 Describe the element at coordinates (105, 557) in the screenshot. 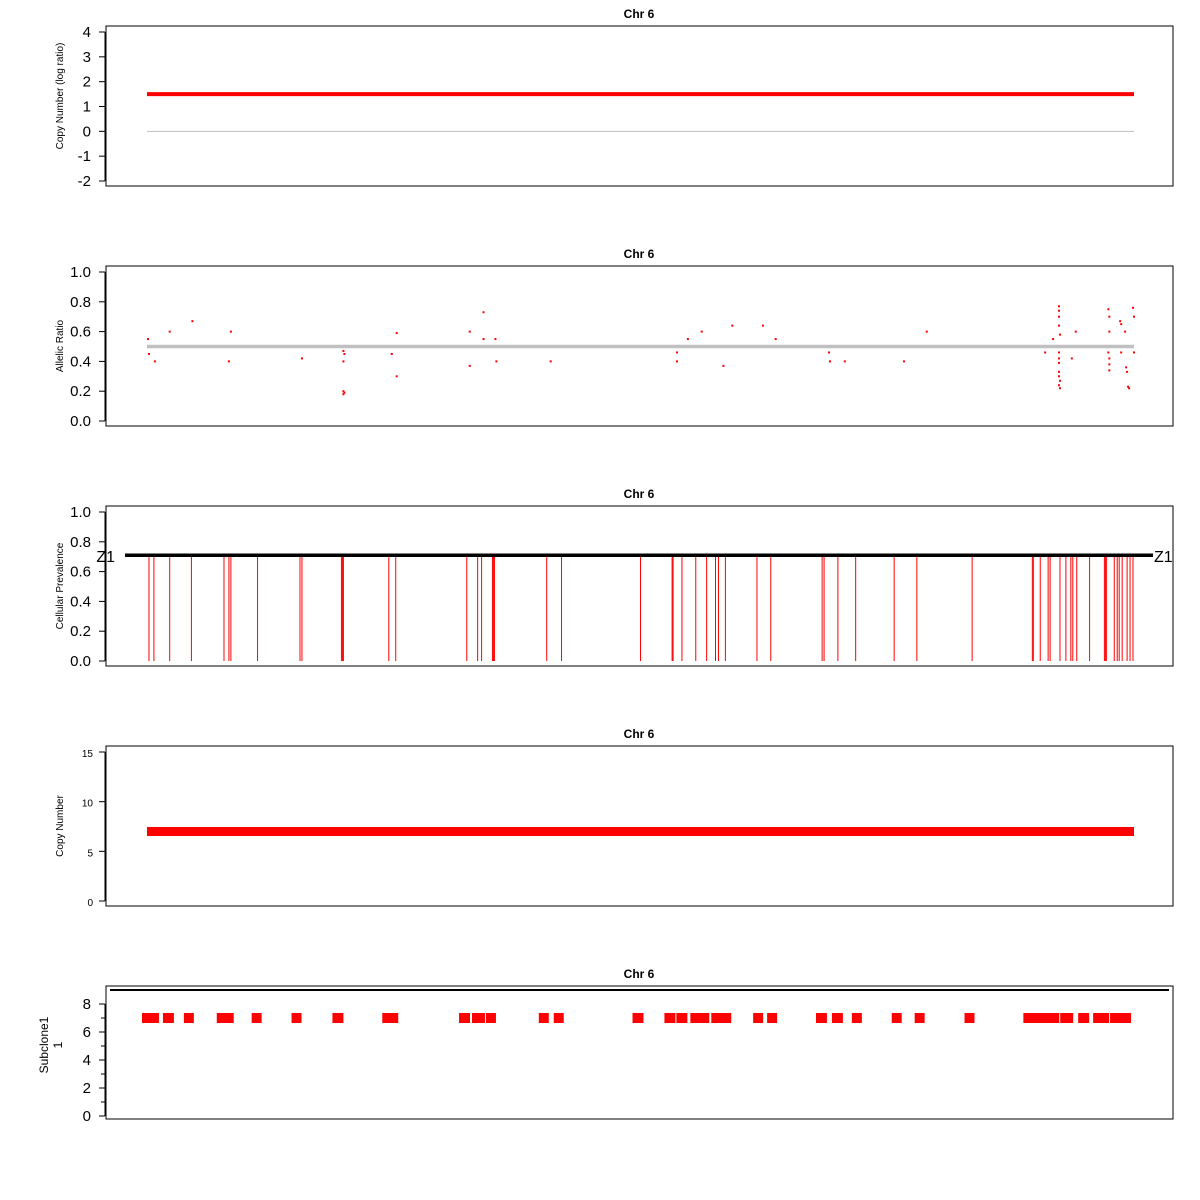

I see `clone-label-left: Z1` at that location.